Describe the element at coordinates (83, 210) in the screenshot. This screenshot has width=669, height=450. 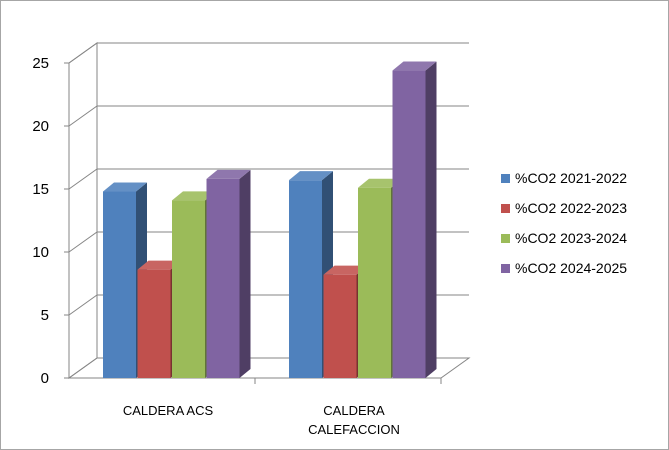
I see `side-wall` at that location.